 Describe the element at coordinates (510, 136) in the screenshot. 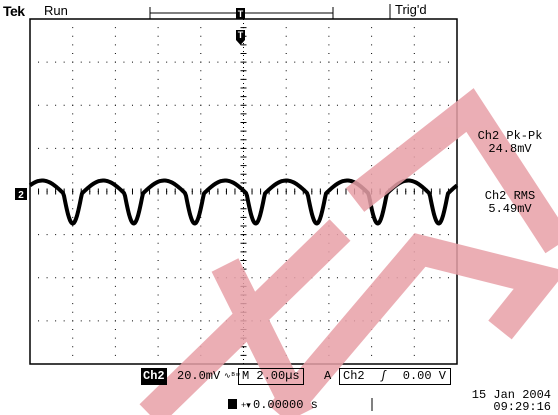

I see `measurement-name: Ch2 Pk-Pk` at that location.